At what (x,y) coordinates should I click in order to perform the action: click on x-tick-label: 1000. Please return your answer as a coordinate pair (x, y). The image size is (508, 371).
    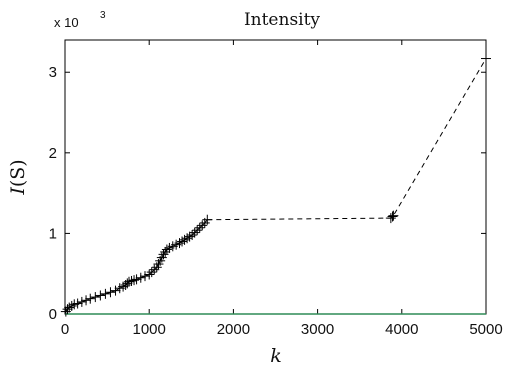
    Looking at the image, I should click on (149, 329).